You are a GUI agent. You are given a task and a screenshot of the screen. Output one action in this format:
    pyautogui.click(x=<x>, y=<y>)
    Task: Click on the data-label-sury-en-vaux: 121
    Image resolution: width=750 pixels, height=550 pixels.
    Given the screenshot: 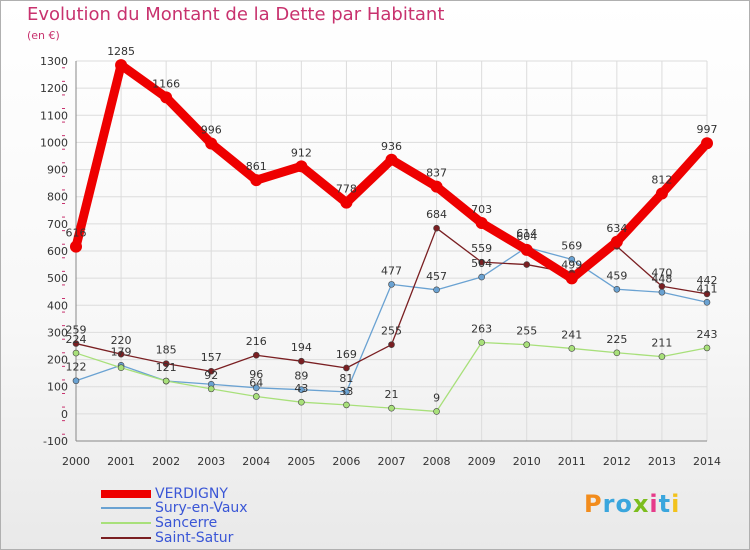 What is the action you would take?
    pyautogui.click(x=166, y=367)
    